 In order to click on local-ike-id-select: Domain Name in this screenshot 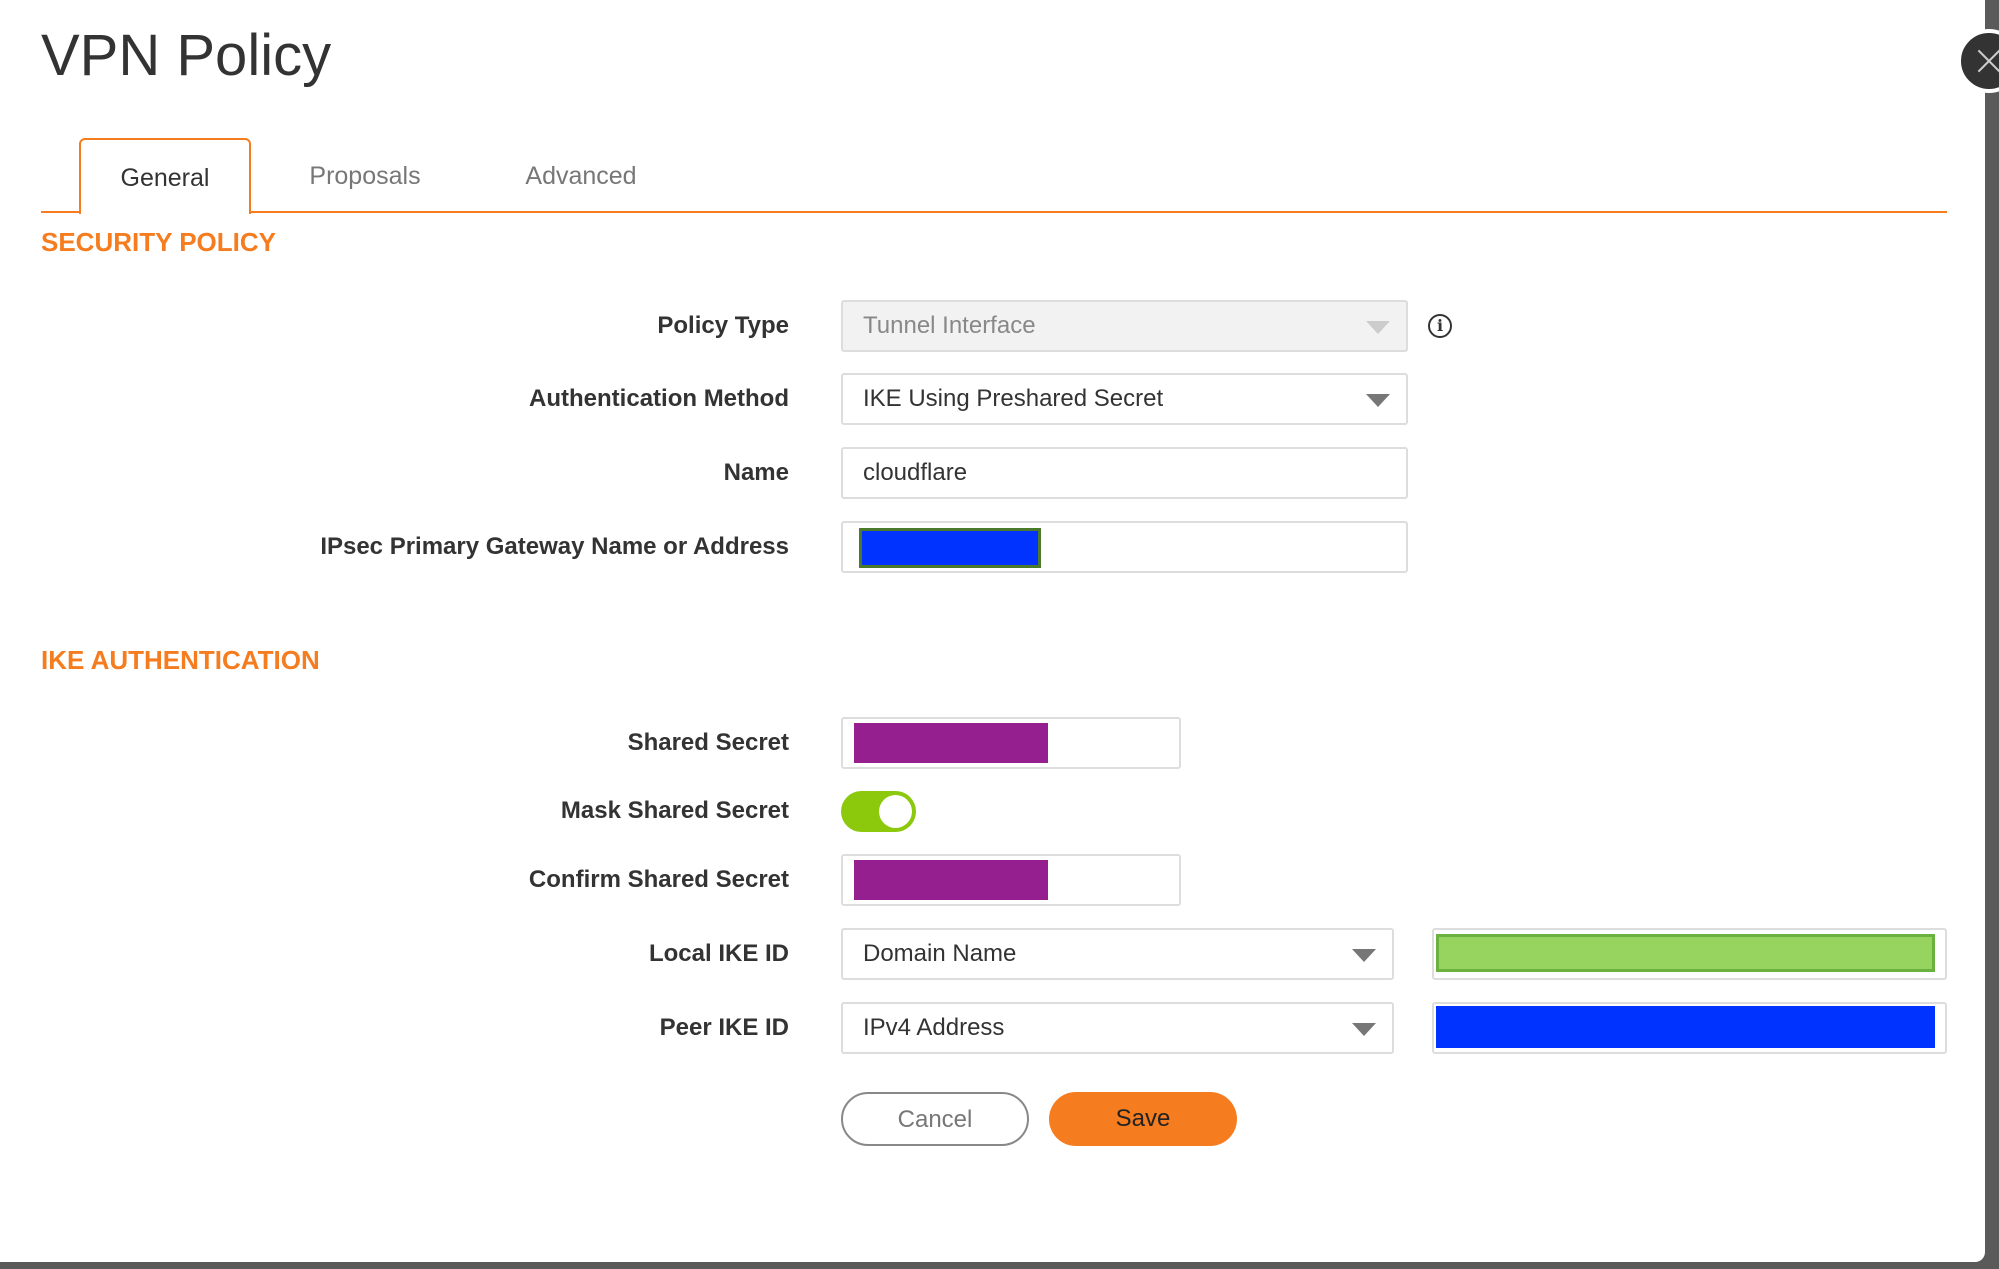, I will do `click(1117, 954)`.